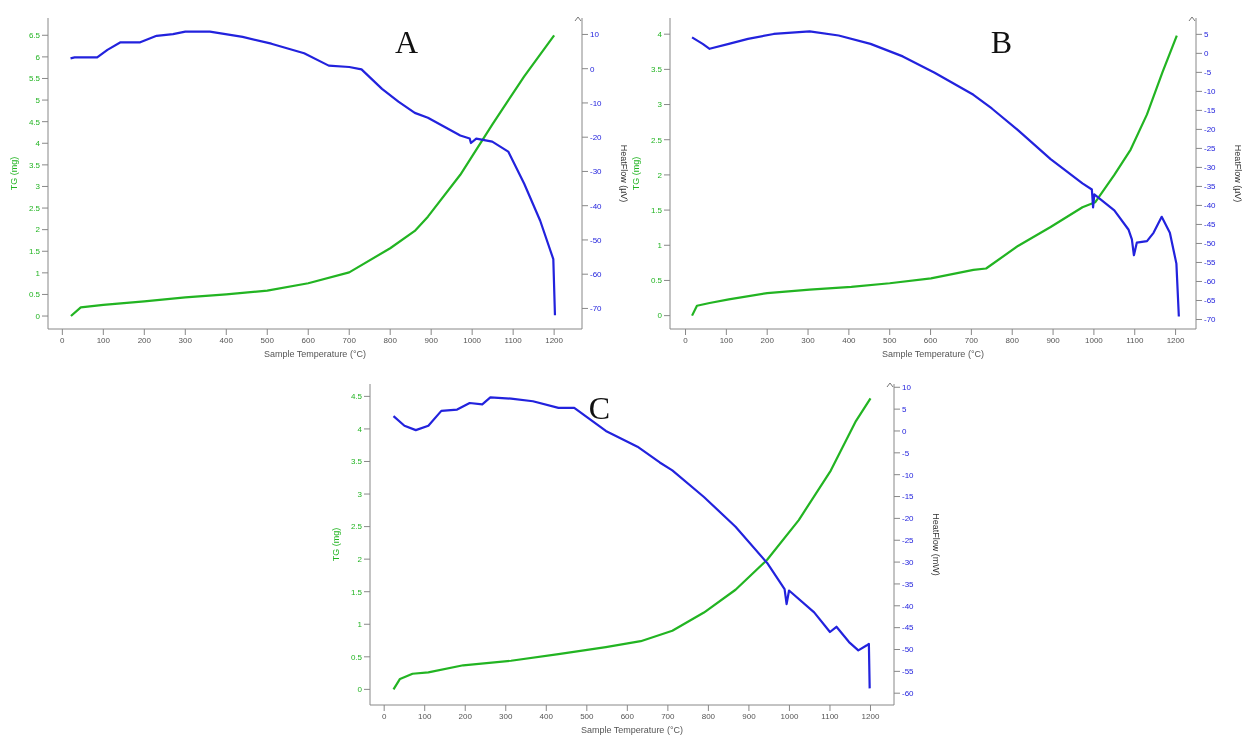 This screenshot has height=738, width=1253. What do you see at coordinates (1001, 42) in the screenshot?
I see `chart-title: B` at bounding box center [1001, 42].